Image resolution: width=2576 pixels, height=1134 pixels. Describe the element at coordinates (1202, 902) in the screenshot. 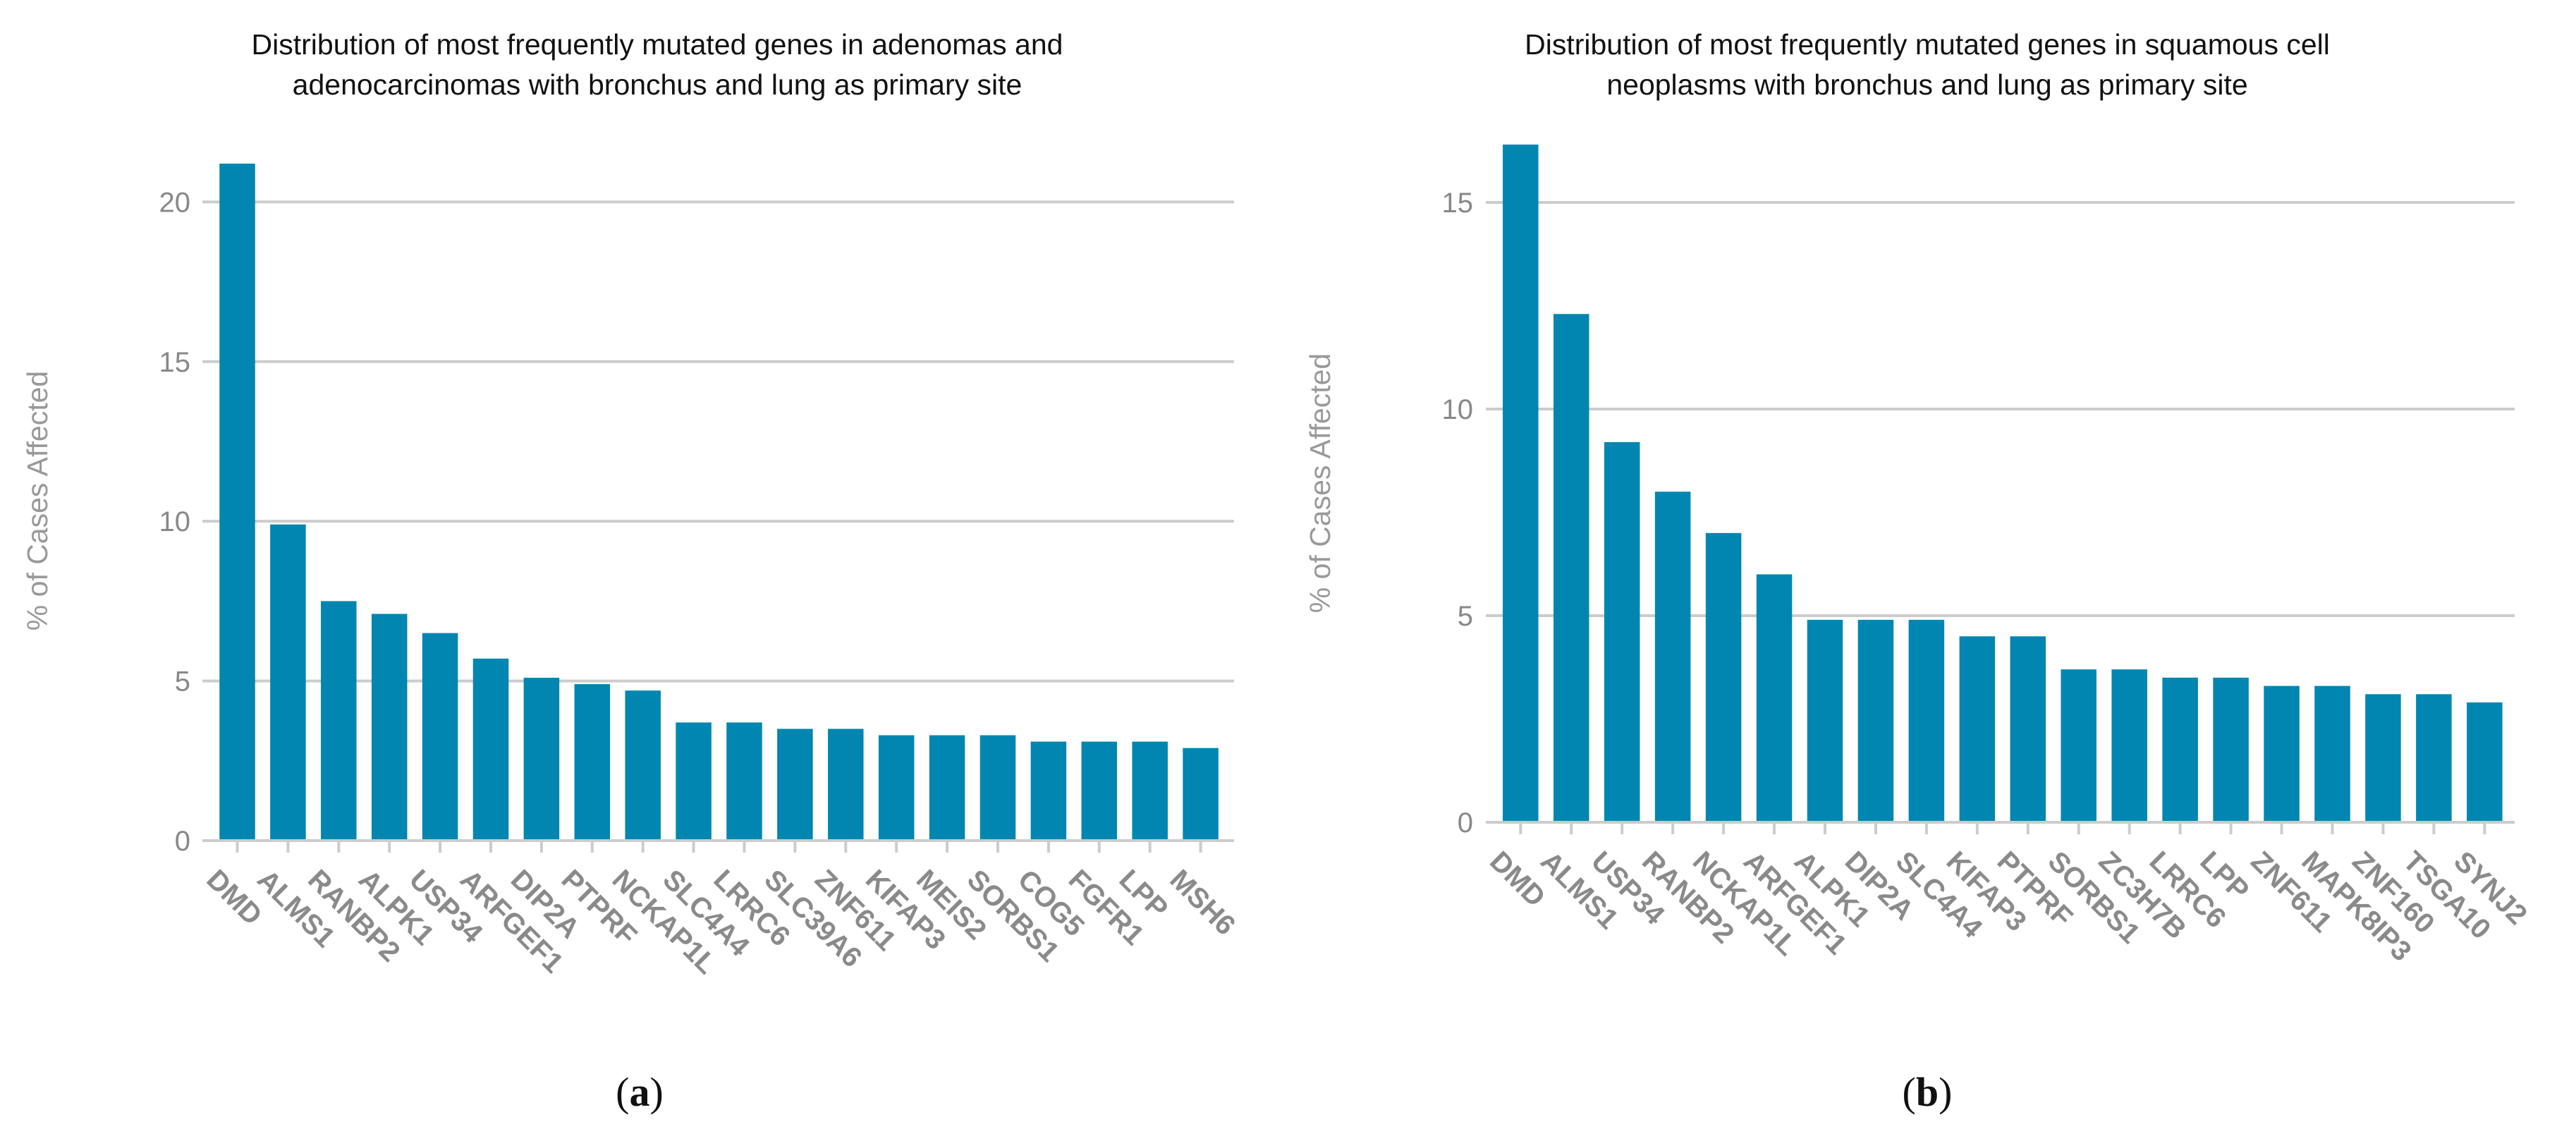

I see `x-tick-label: MSH6` at that location.